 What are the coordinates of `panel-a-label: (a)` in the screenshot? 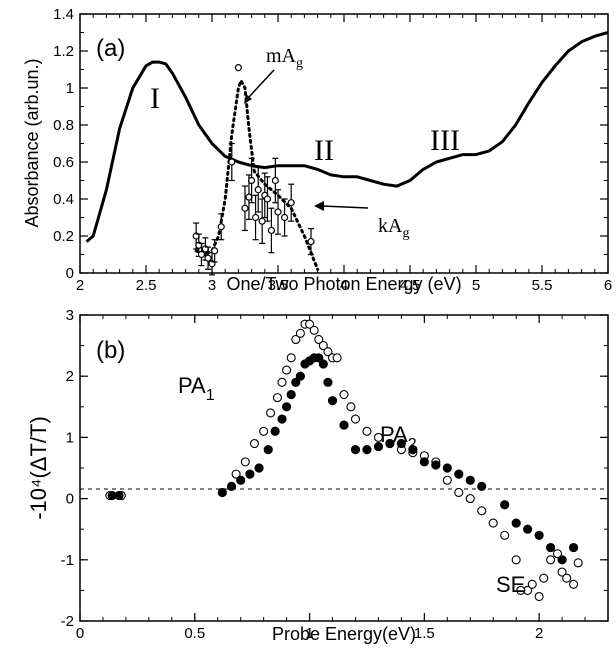 It's located at (110, 48).